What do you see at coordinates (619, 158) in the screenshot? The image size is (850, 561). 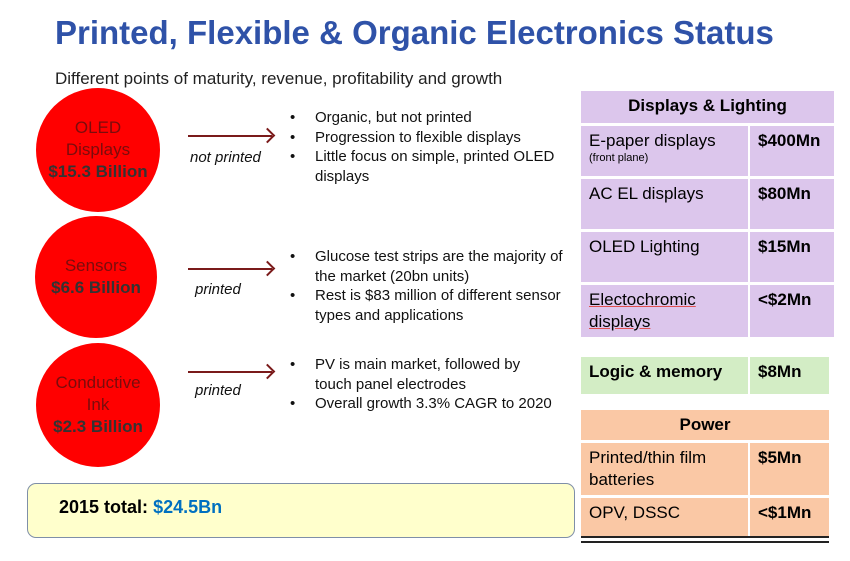 I see `row-note: (front plane)` at bounding box center [619, 158].